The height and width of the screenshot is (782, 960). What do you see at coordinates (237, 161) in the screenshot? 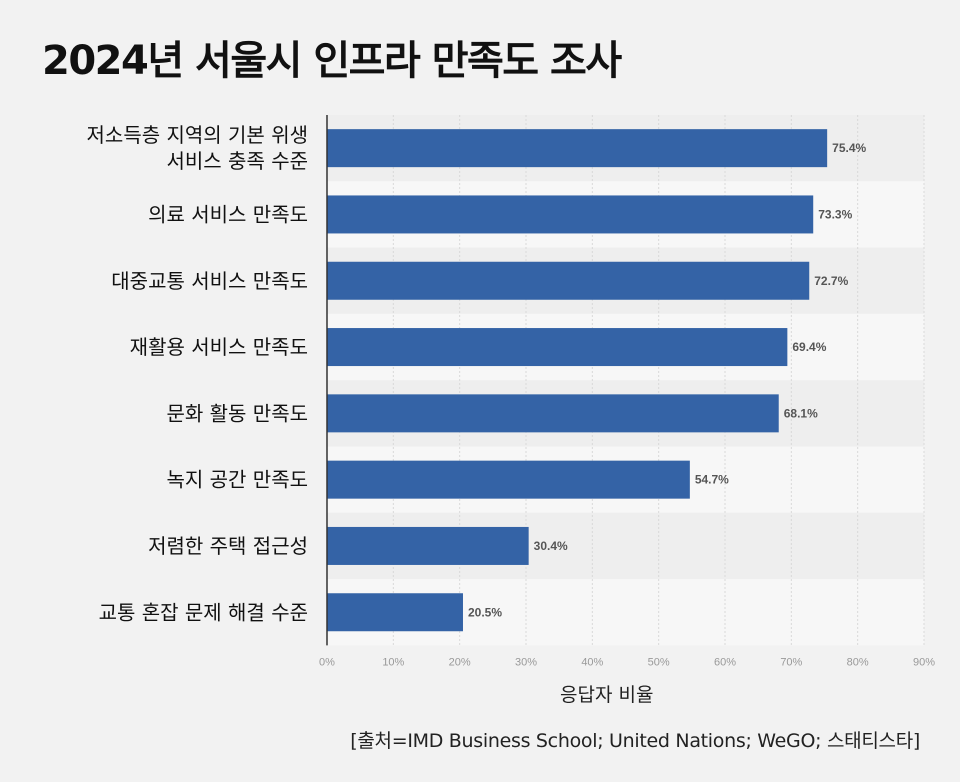
I see `category-label: 서비스 충족 수준` at bounding box center [237, 161].